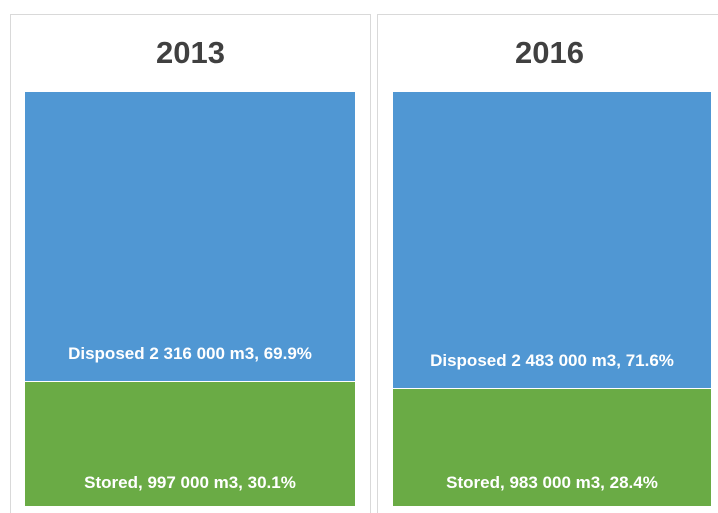 The image size is (718, 513). Describe the element at coordinates (552, 482) in the screenshot. I see `data-label: Stored, 983 000 m3, 28.4%` at that location.